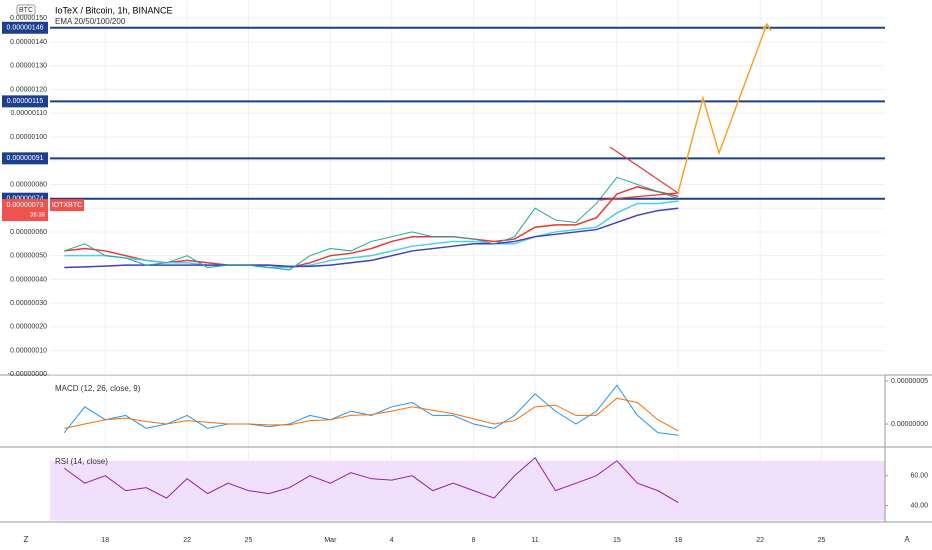  I want to click on y-tick-label: 0.00000000, so click(909, 424).